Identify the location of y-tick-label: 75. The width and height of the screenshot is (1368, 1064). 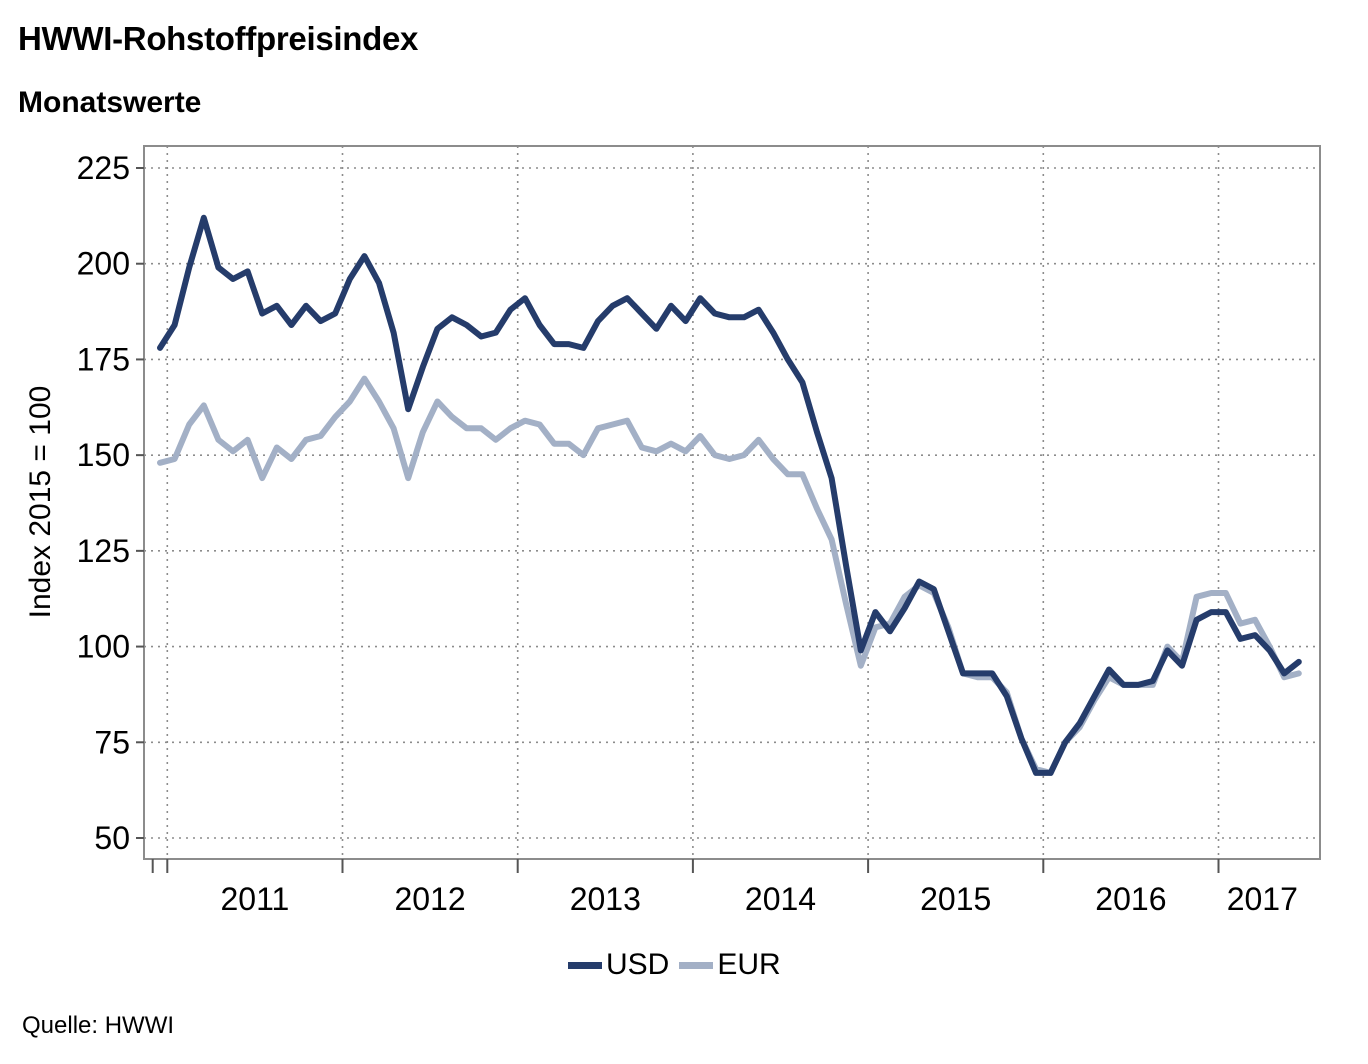
(112, 742).